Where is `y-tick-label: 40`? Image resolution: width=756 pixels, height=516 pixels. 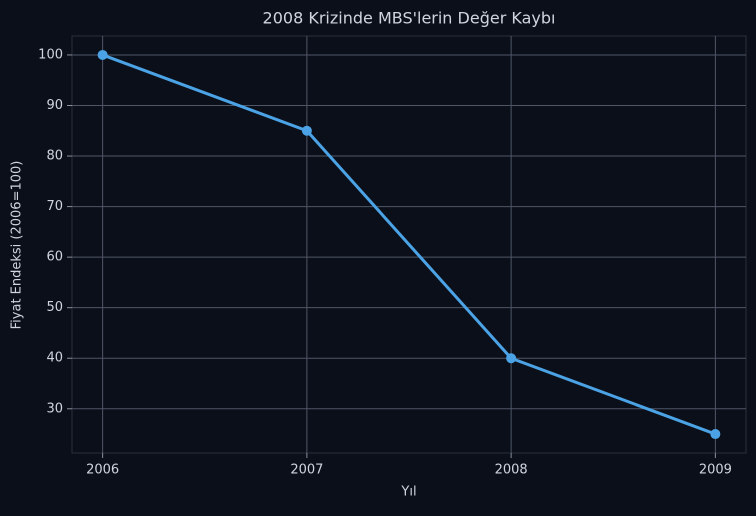
y-tick-label: 40 is located at coordinates (54, 358).